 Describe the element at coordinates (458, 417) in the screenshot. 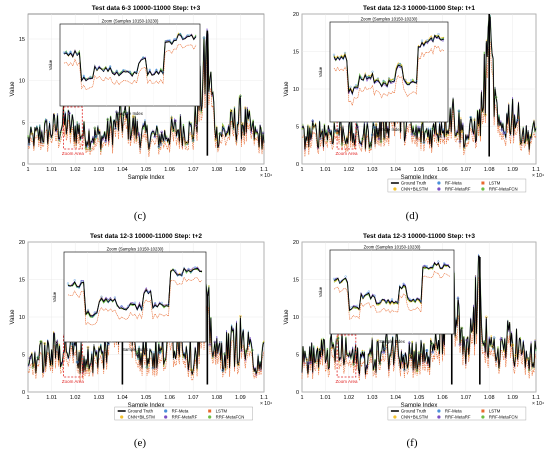

I see `legend-label: RRF-MetaRF` at that location.